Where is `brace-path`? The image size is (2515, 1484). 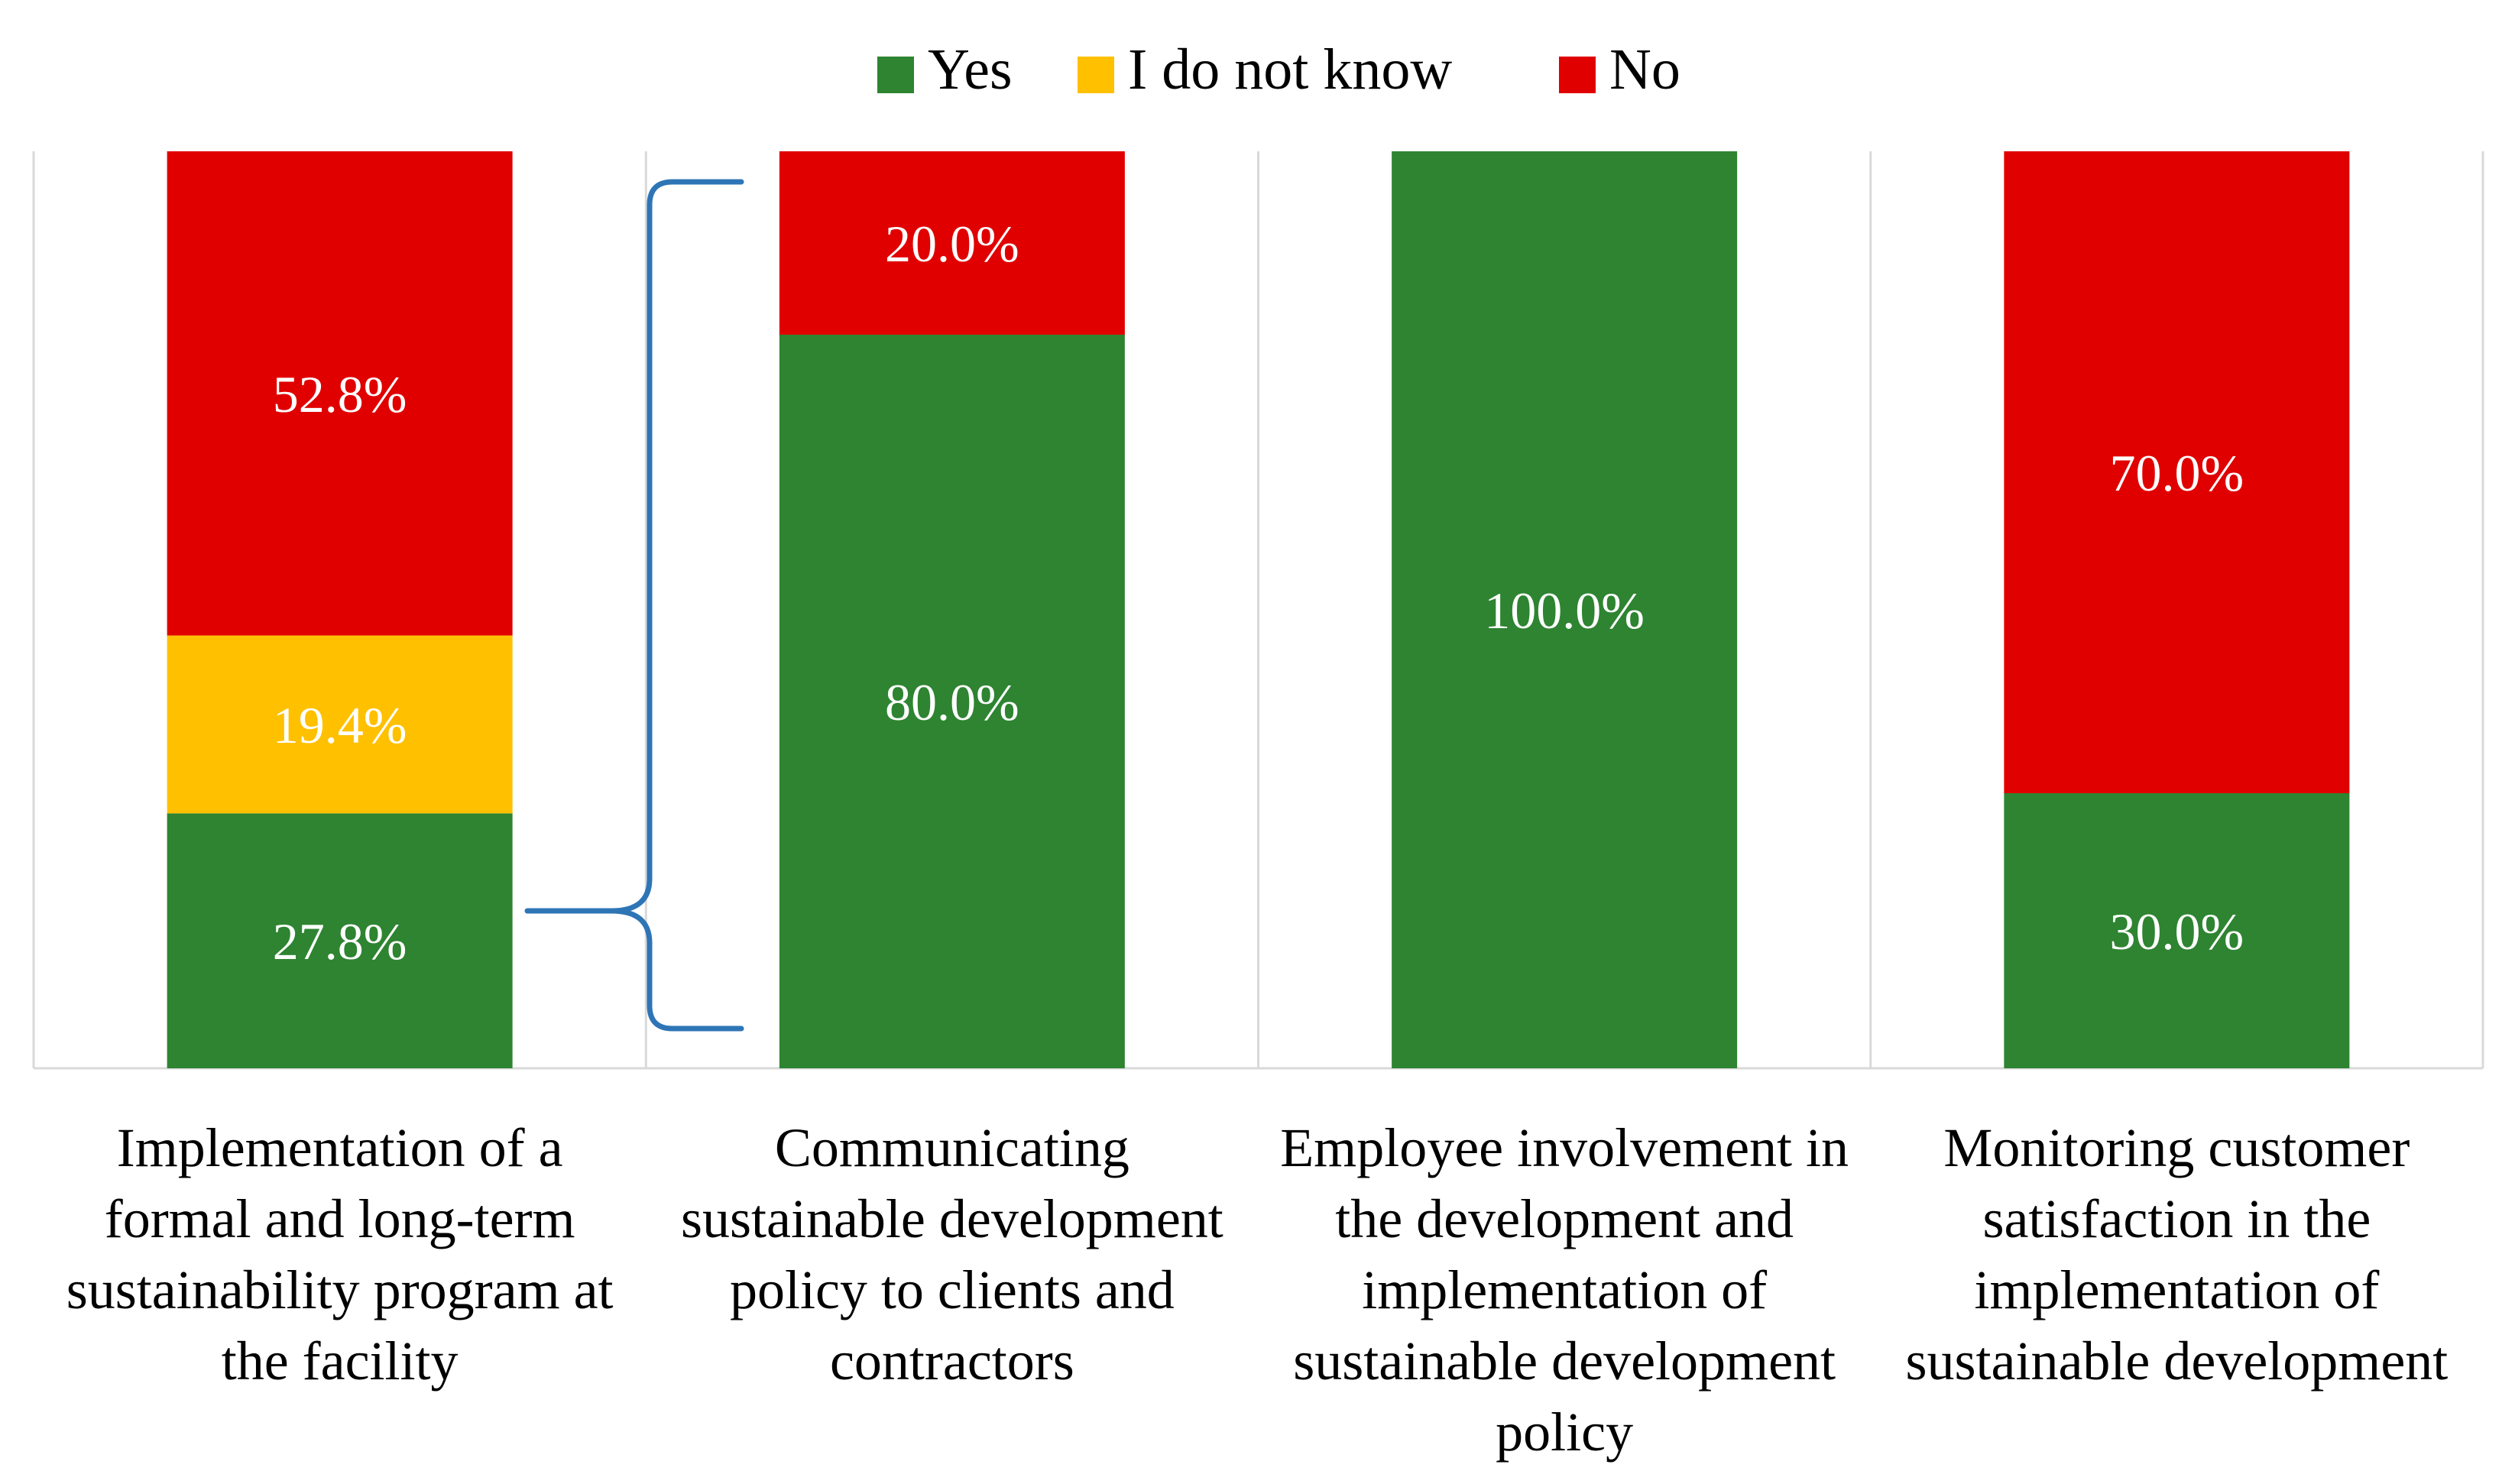
brace-path is located at coordinates (634, 606).